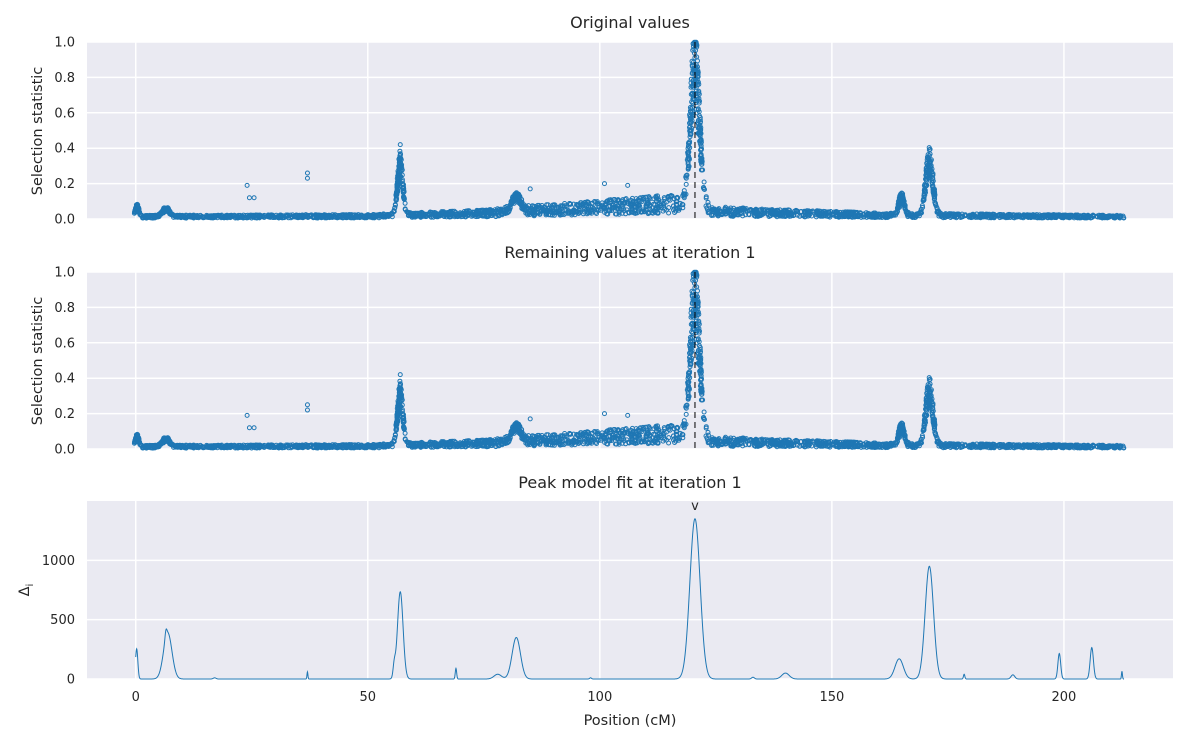  I want to click on y-ticks-original: 0.0 0.2 0.4 0.6 0.8 1.0, so click(64, 132).